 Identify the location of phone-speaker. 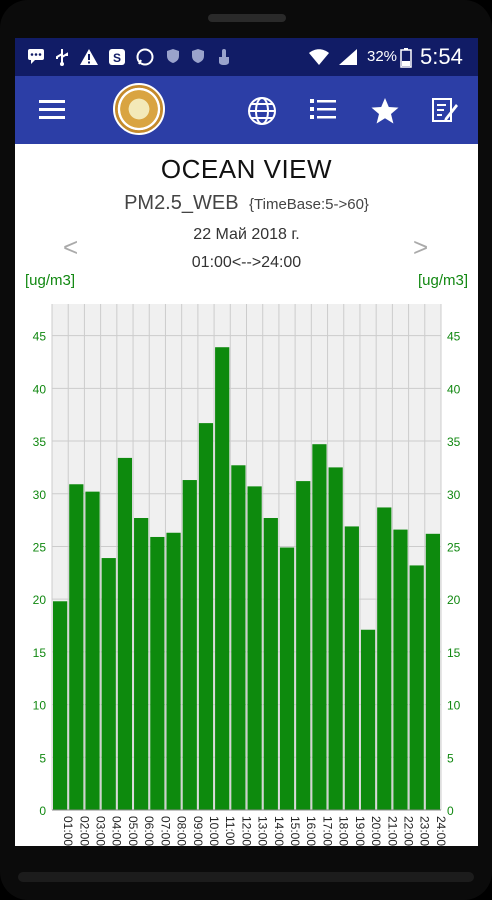
(247, 18).